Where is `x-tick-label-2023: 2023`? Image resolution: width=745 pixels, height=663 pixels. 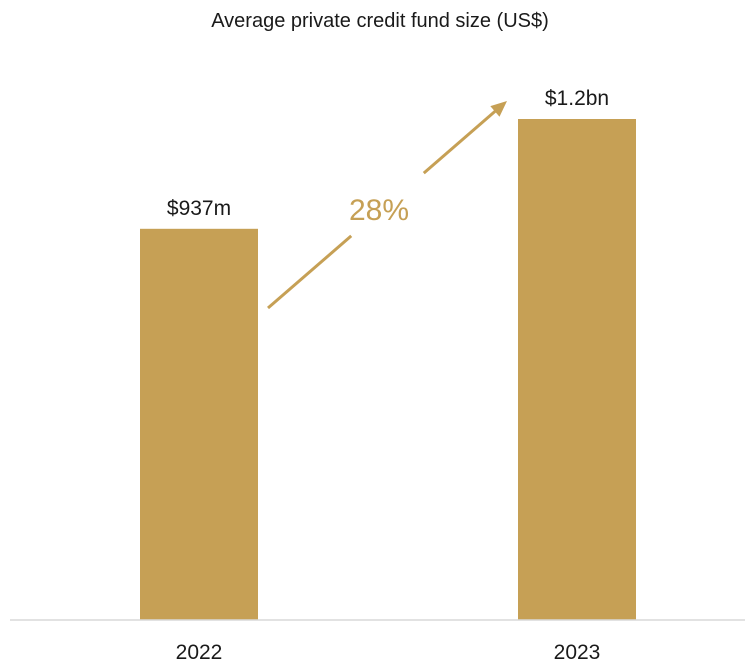 x-tick-label-2023: 2023 is located at coordinates (577, 652).